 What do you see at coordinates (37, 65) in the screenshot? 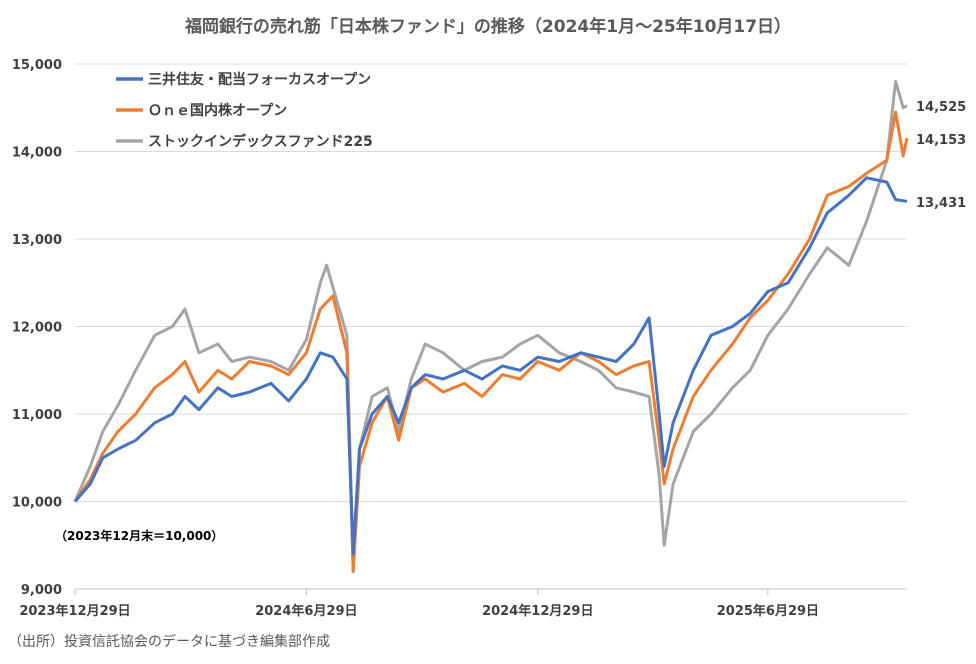
I see `y-tick-label: 15,000` at bounding box center [37, 65].